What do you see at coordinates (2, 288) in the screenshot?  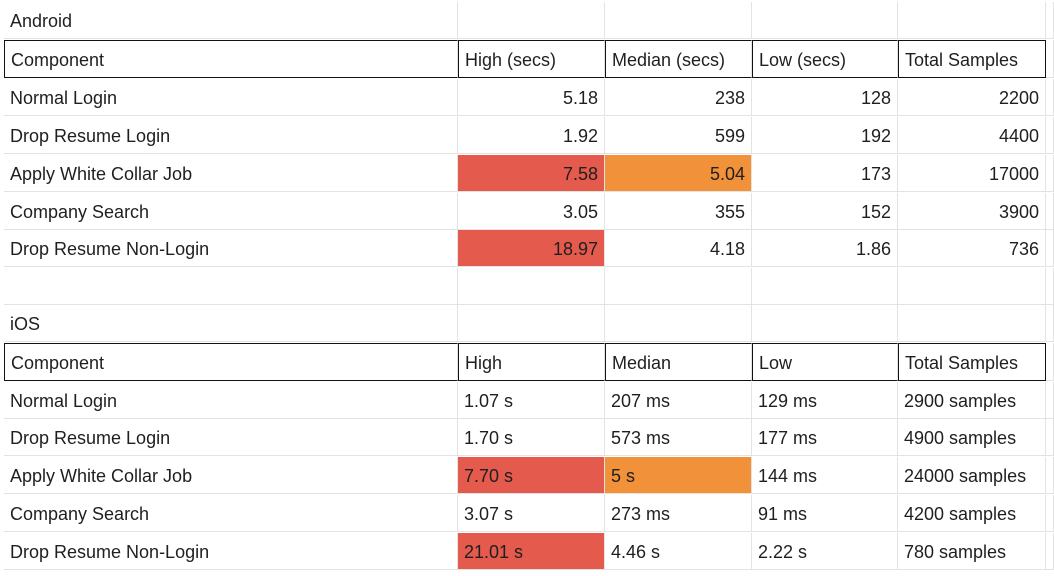 I see `grid-left-edge` at bounding box center [2, 288].